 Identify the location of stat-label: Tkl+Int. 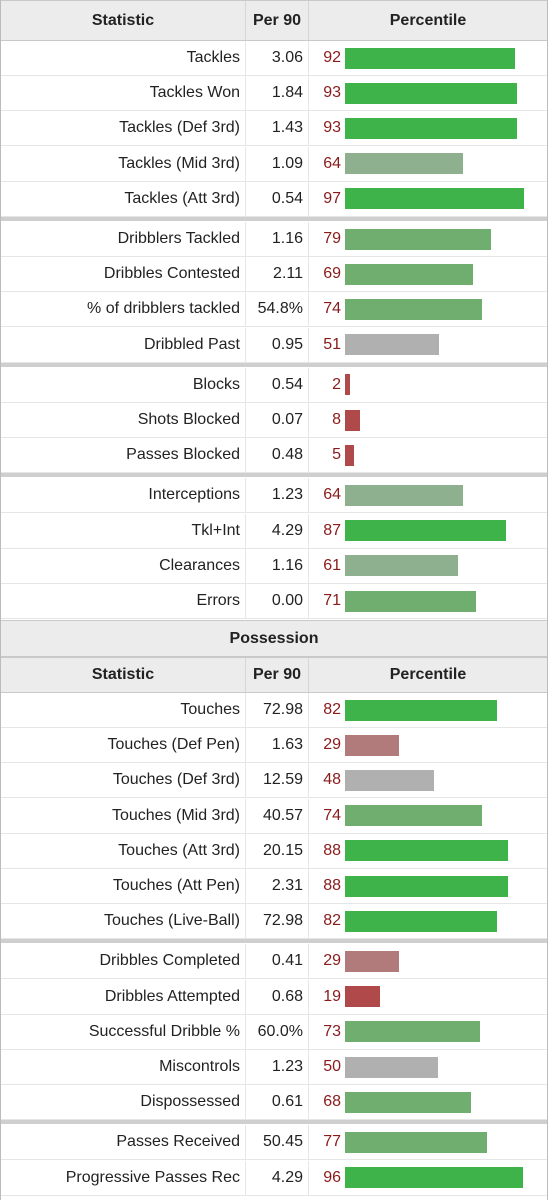
(123, 530).